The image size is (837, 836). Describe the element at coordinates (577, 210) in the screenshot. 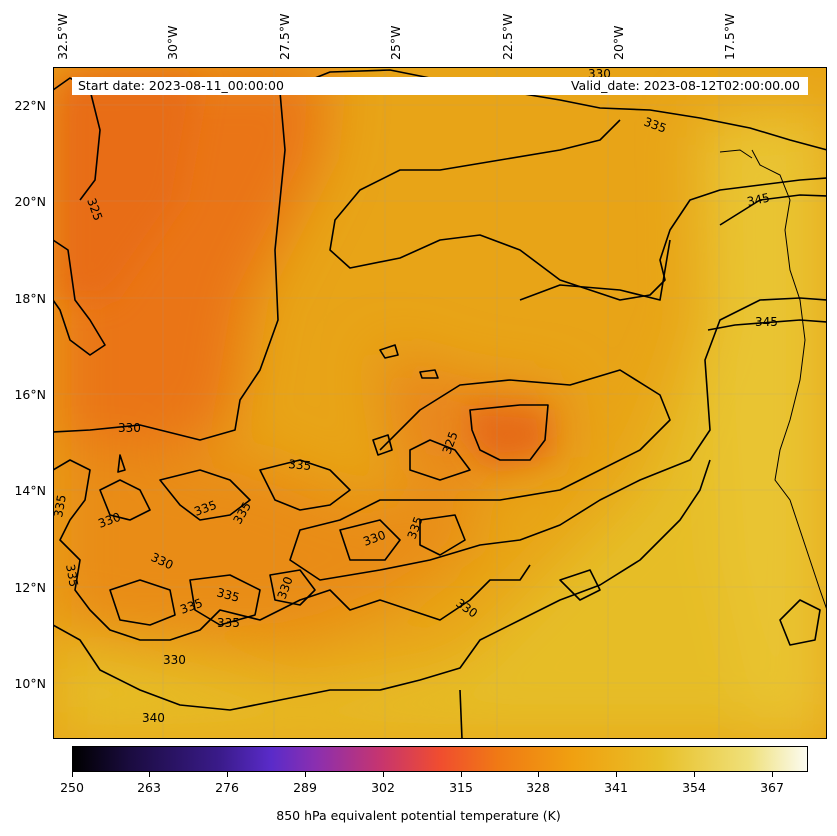

I see `contour-335-north` at that location.